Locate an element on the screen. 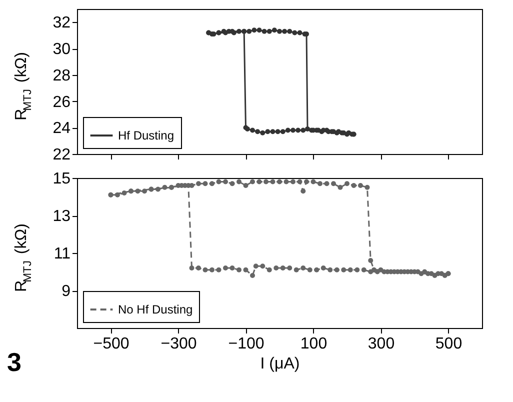  y-tick-label: 15 is located at coordinates (61, 179).